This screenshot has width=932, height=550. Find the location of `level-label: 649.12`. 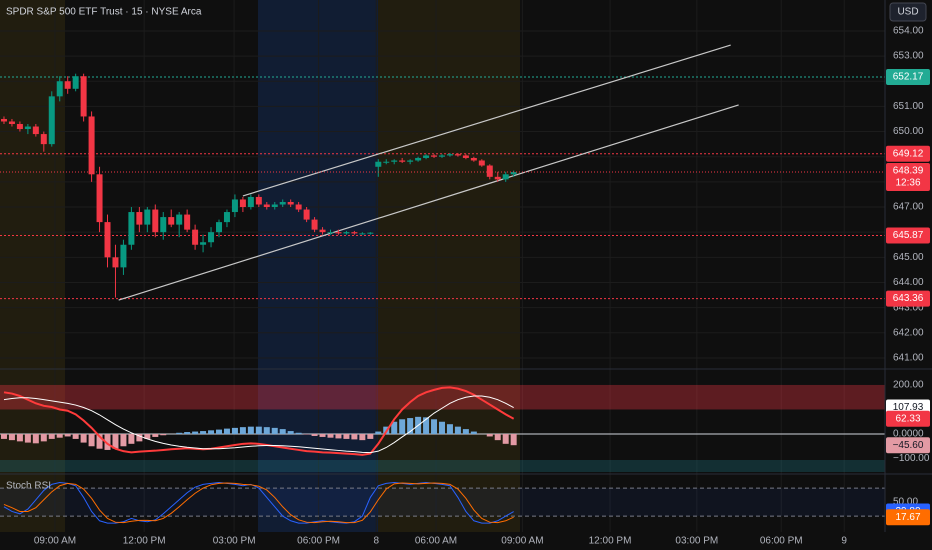

level-label: 649.12 is located at coordinates (908, 153).